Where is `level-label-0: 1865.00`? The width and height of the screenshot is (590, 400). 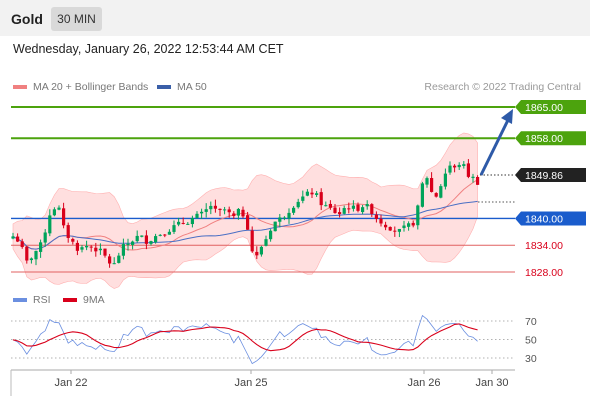
level-label-0: 1865.00 is located at coordinates (544, 108).